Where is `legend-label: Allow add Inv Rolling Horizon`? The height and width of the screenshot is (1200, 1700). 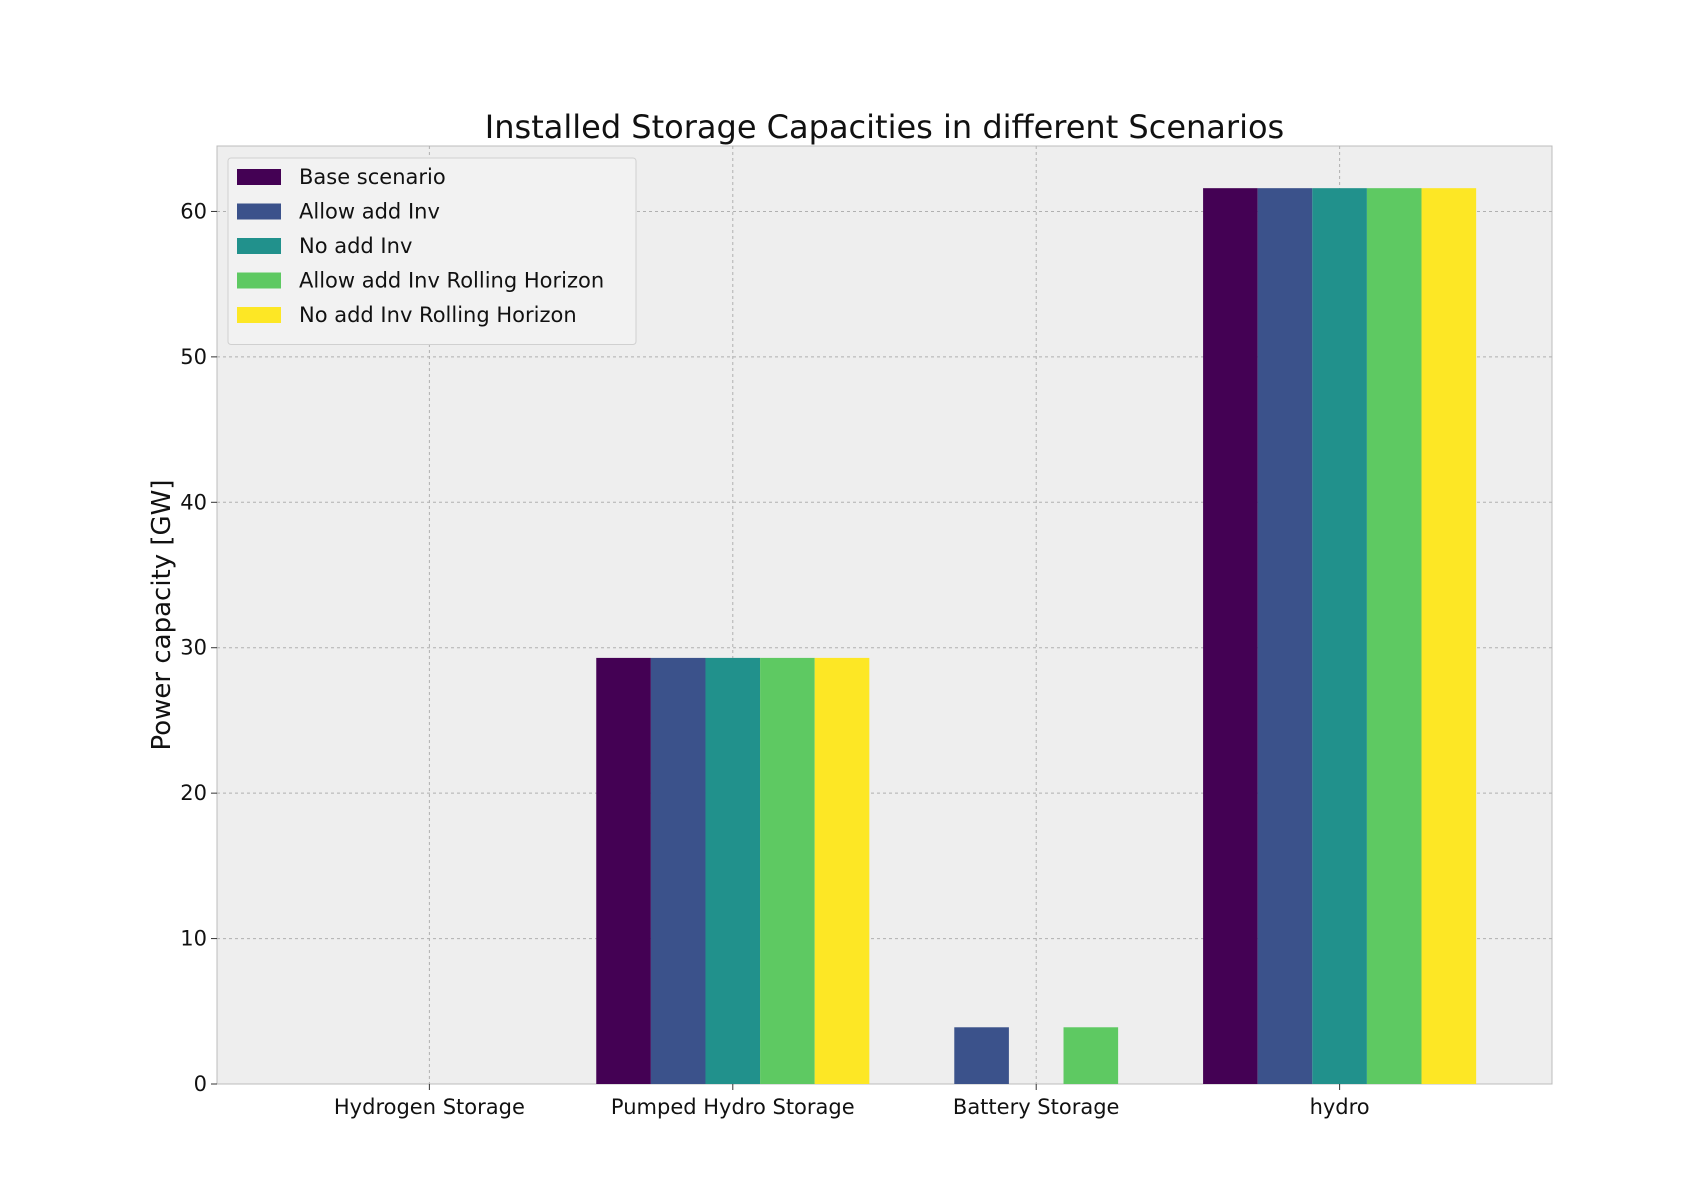
legend-label: Allow add Inv Rolling Horizon is located at coordinates (451, 281).